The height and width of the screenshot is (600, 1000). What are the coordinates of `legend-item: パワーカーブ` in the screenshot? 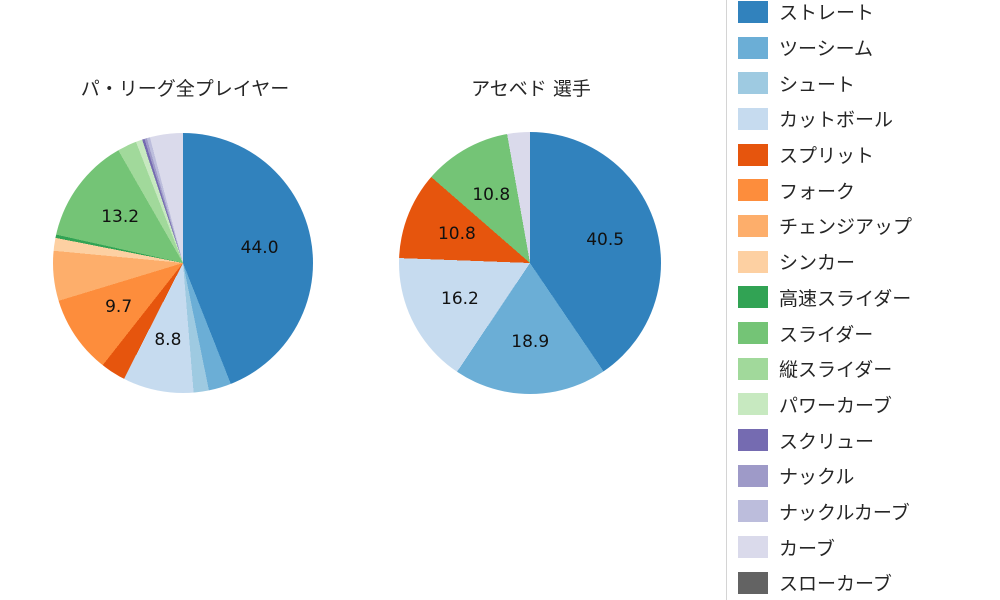 It's located at (869, 405).